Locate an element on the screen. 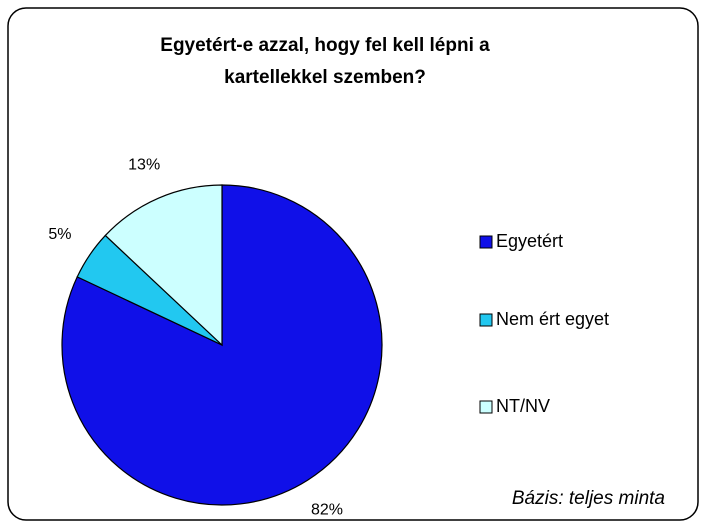  data-label: 82% is located at coordinates (327, 510).